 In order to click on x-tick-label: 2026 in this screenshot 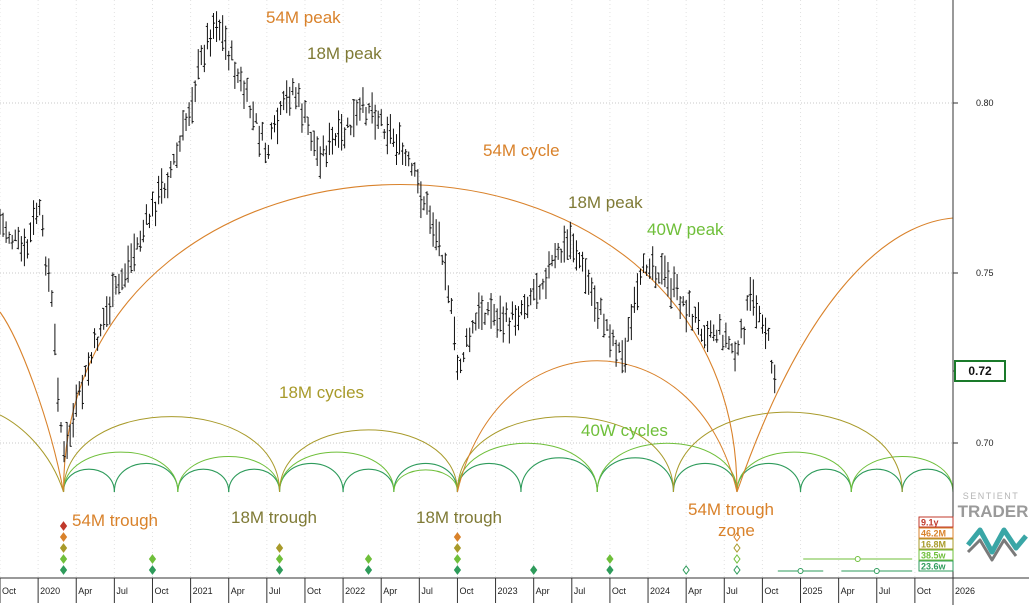, I will do `click(965, 591)`.